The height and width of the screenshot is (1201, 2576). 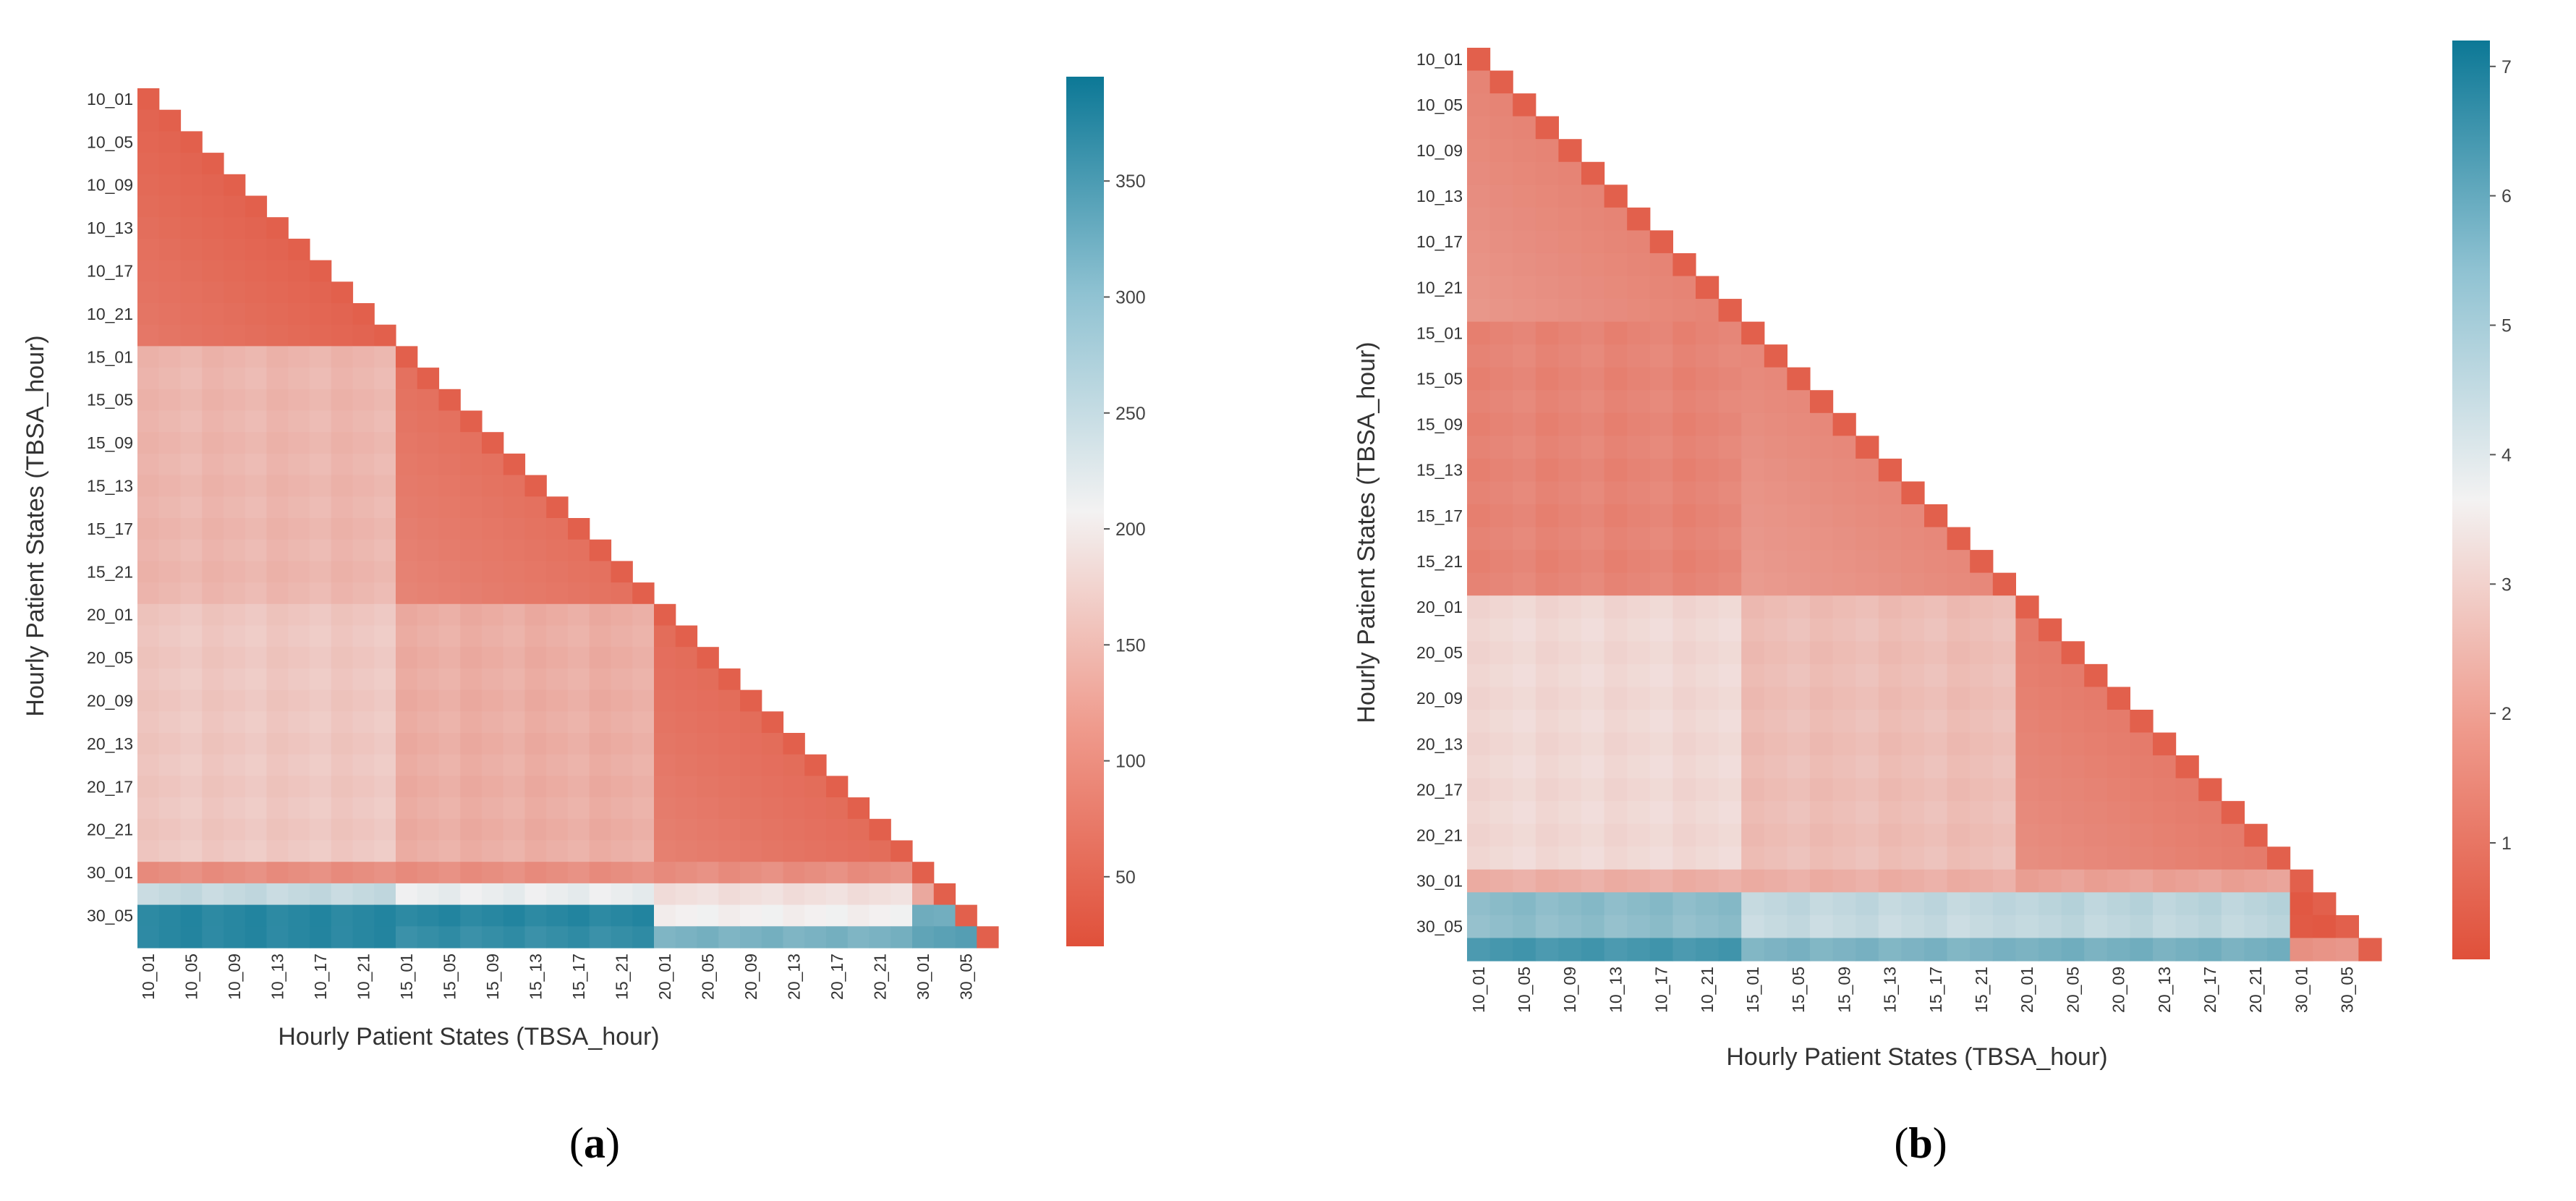 I want to click on row-tick-label: 15_13, so click(x=110, y=486).